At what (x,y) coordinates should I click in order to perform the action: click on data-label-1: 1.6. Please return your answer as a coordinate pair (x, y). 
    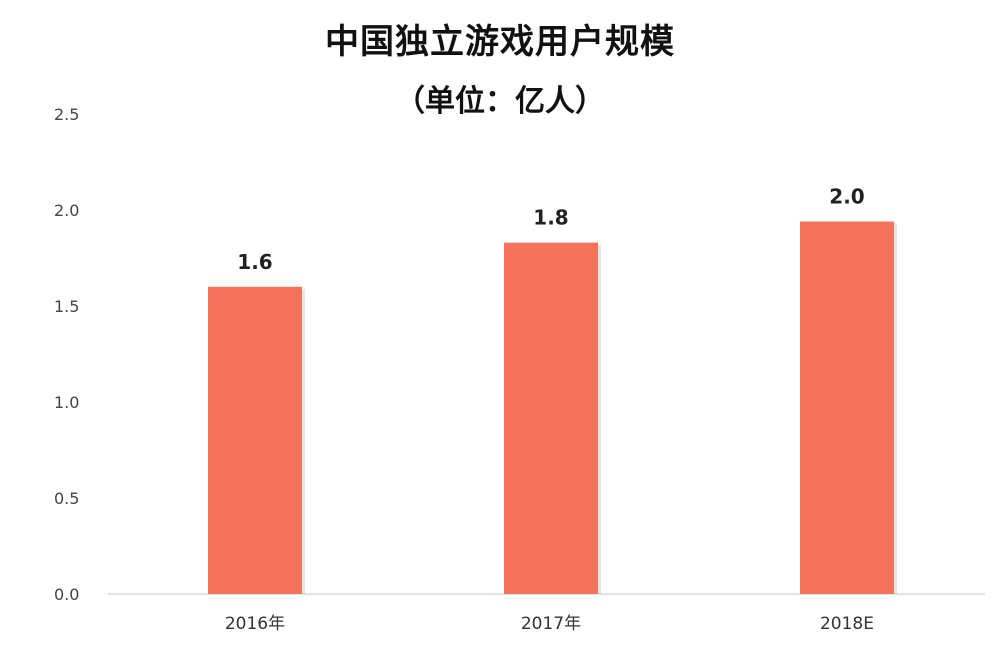
    Looking at the image, I should click on (254, 262).